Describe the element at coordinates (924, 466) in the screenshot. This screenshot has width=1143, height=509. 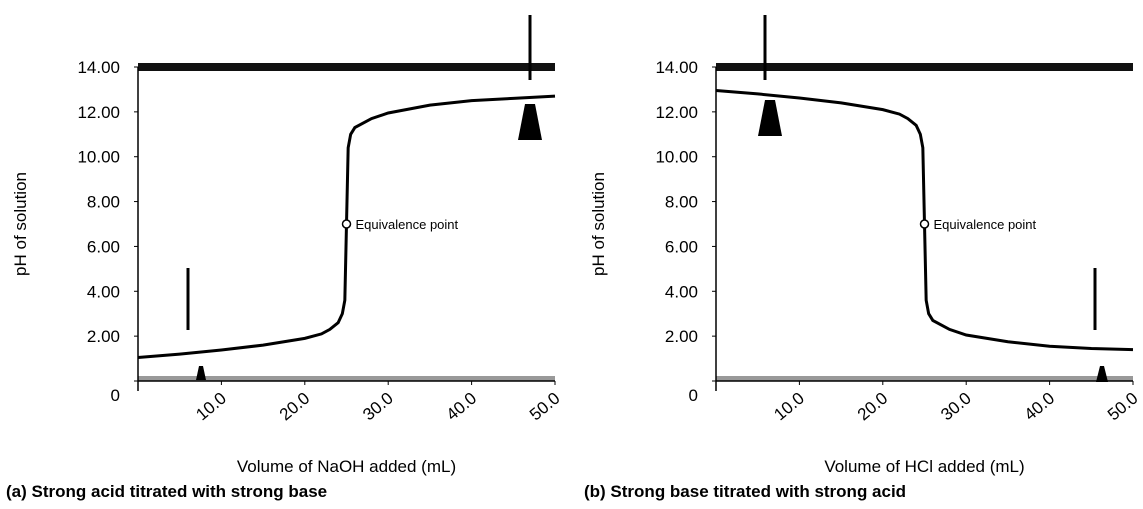
I see `x-axis-label: Volume of HCl added (mL)` at that location.